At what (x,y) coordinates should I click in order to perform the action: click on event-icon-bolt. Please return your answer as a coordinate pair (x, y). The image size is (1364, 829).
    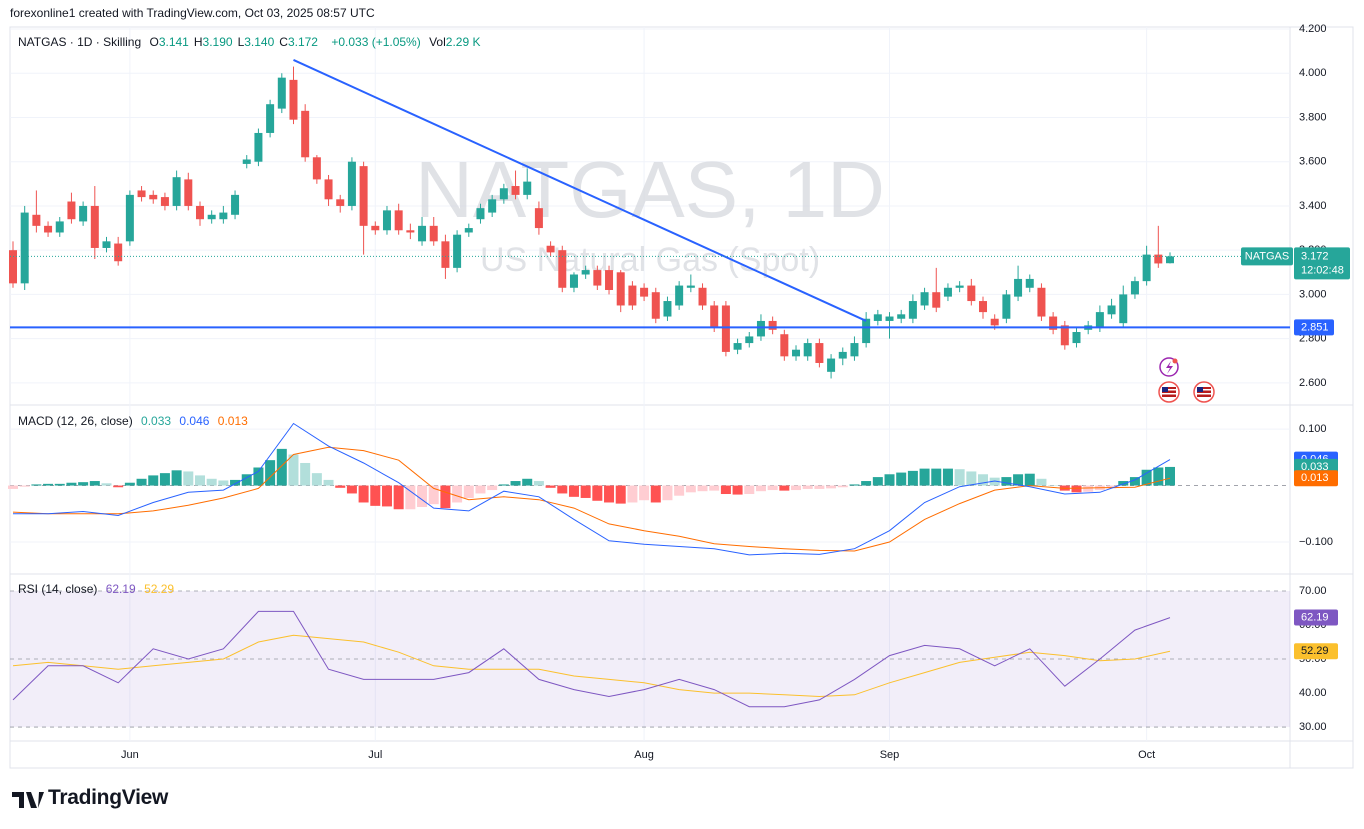
    Looking at the image, I should click on (1169, 367).